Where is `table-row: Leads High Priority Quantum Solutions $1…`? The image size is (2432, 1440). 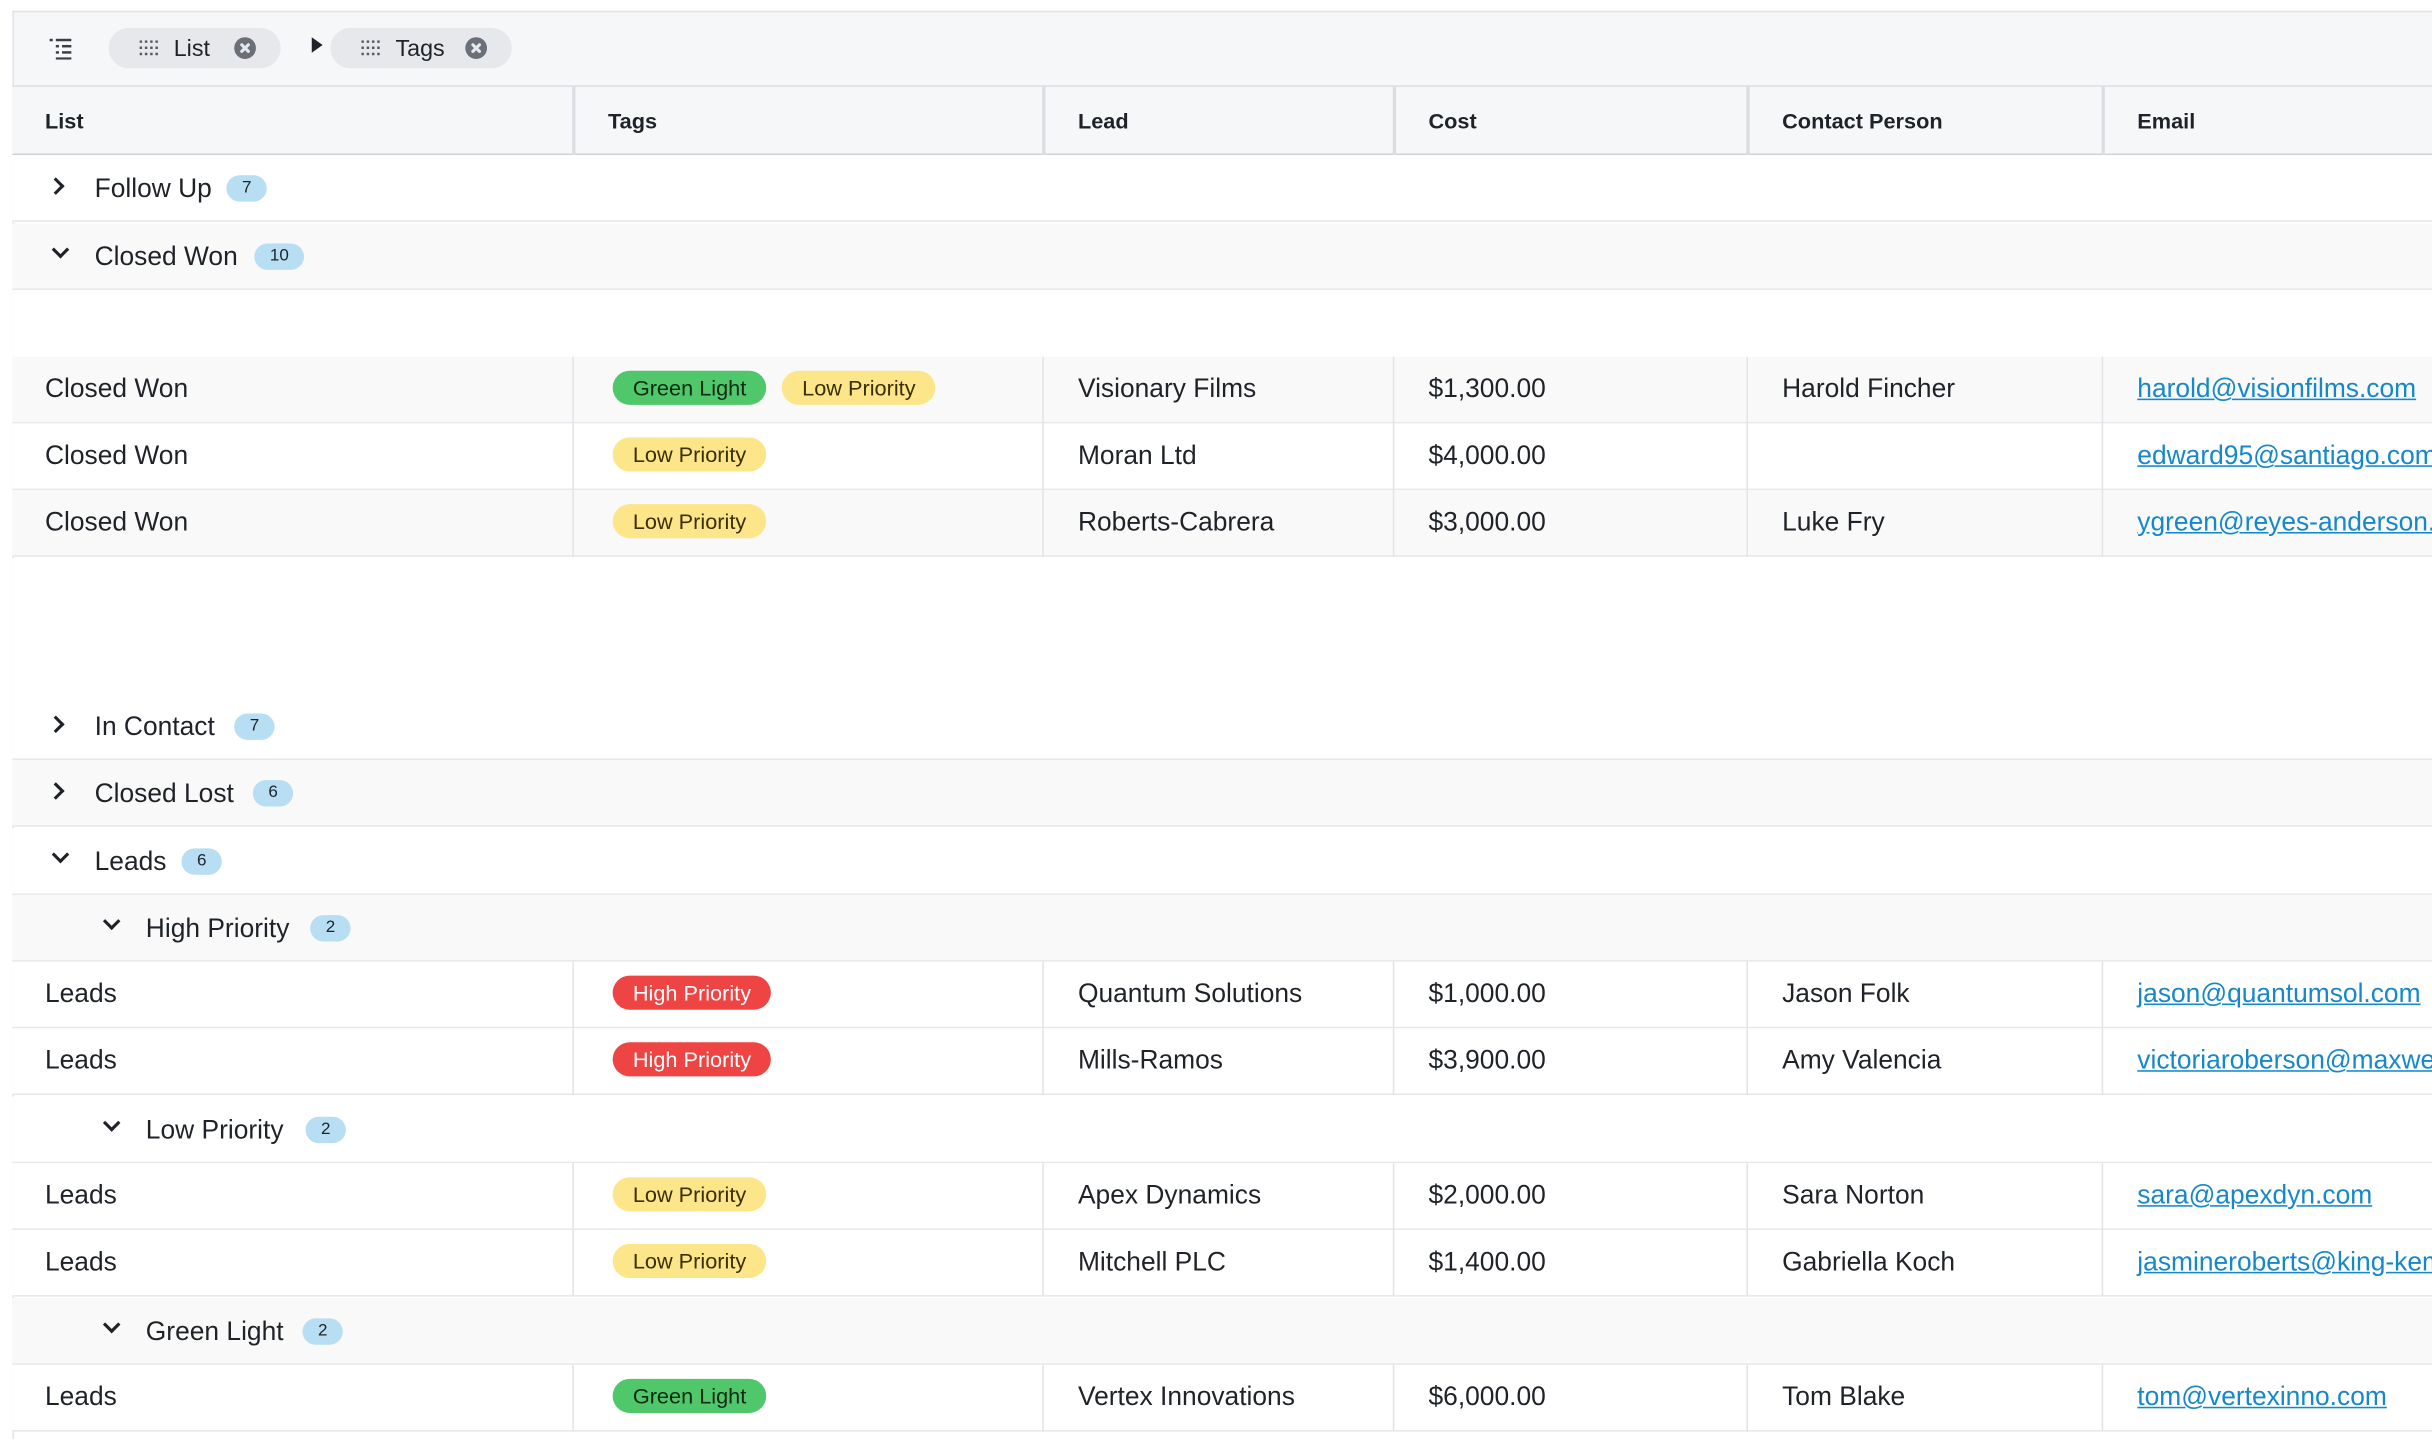
table-row: Leads High Priority Quantum Solutions $1… is located at coordinates (1222, 995).